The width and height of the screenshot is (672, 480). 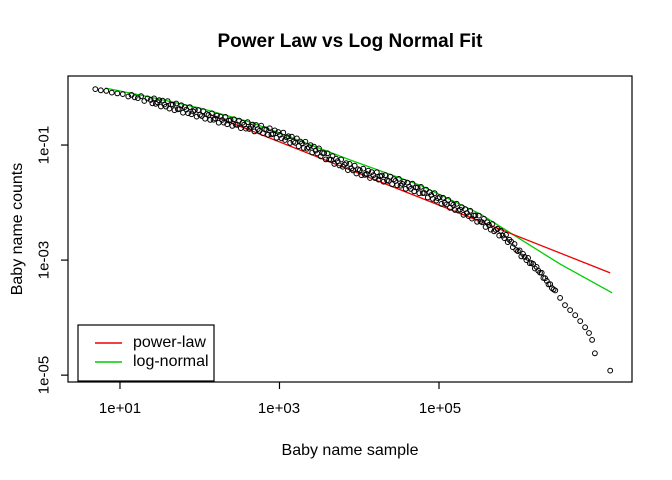 What do you see at coordinates (350, 41) in the screenshot?
I see `chart-title: Power Law vs Log Normal Fit` at bounding box center [350, 41].